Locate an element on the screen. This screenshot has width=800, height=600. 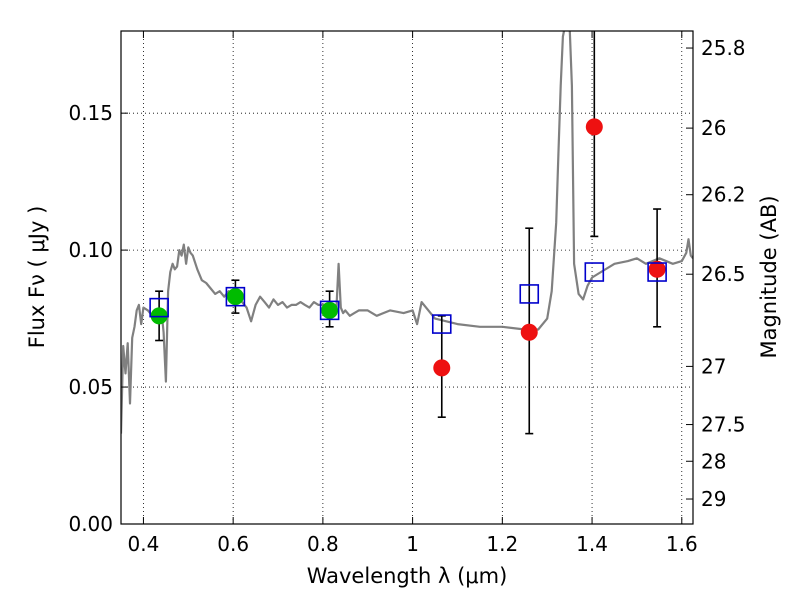
y2-tick-label: 28 is located at coordinates (713, 461).